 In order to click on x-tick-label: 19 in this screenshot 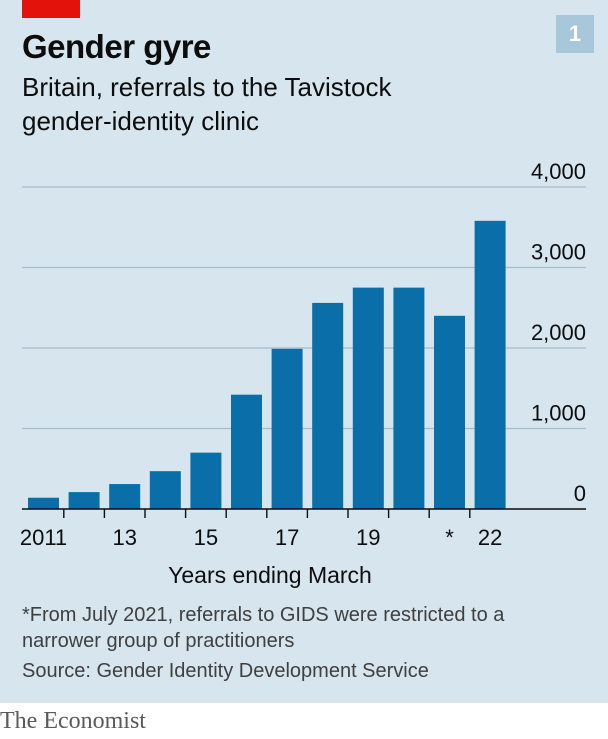, I will do `click(368, 537)`.